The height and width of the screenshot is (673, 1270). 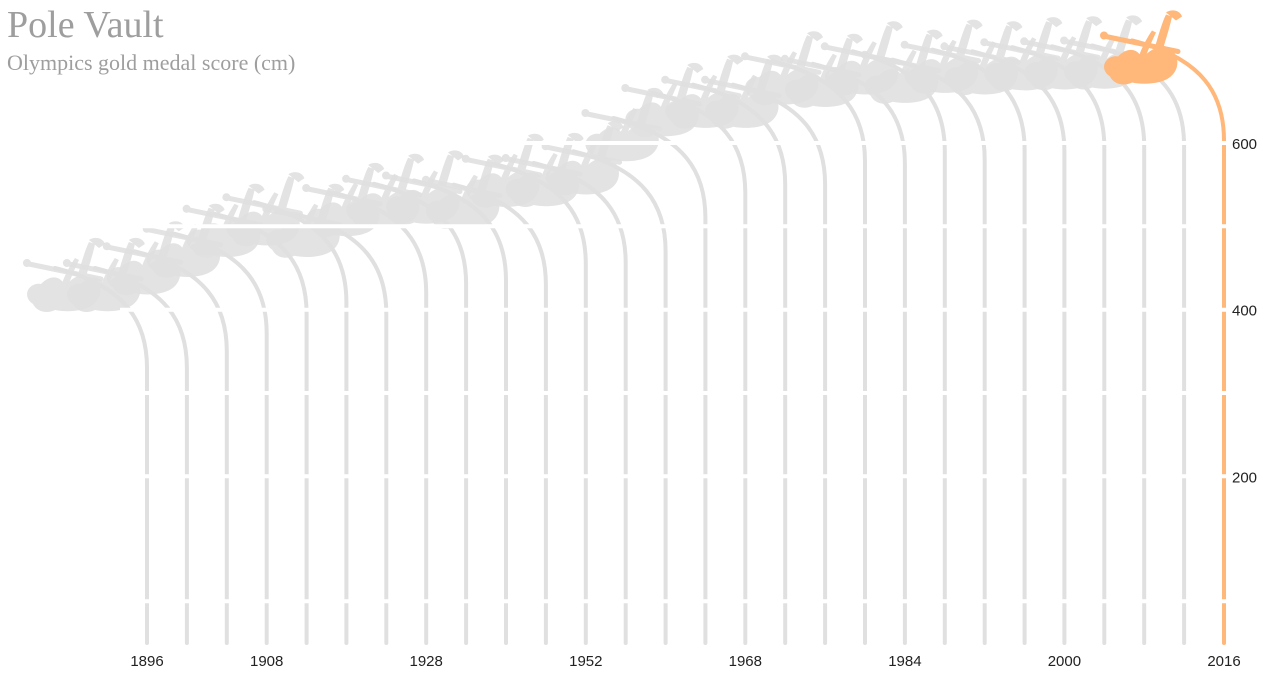 What do you see at coordinates (745, 661) in the screenshot?
I see `x-tick-label: 1968` at bounding box center [745, 661].